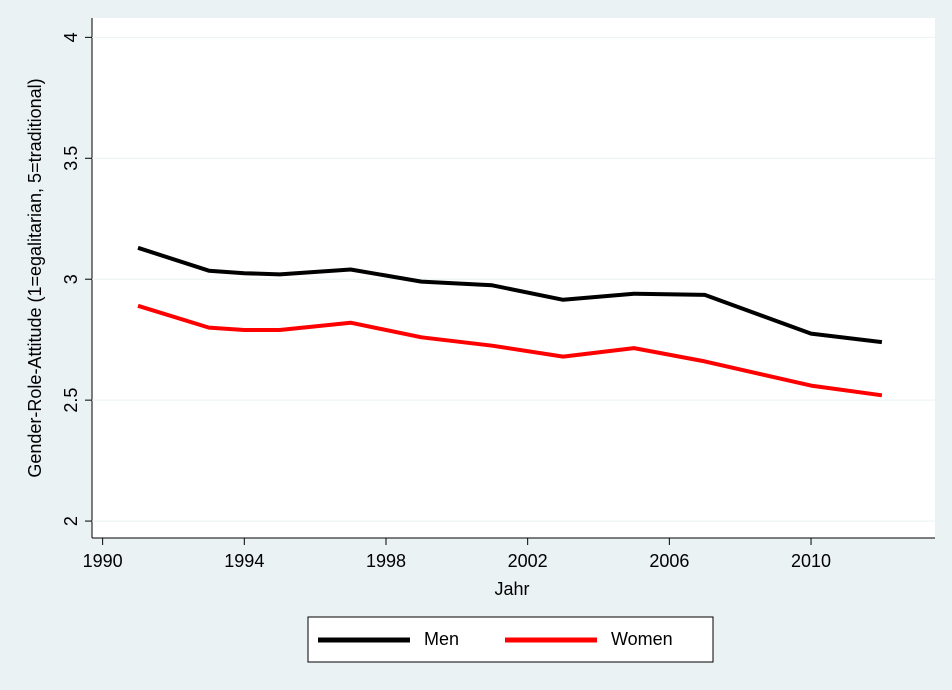 The image size is (952, 690). Describe the element at coordinates (244, 561) in the screenshot. I see `x-tick-label: 1994` at that location.